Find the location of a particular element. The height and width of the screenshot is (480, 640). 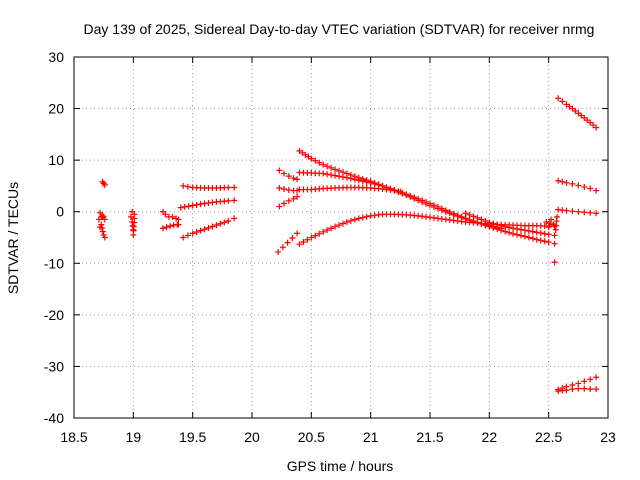

y-tick-label: 20 is located at coordinates (56, 109).